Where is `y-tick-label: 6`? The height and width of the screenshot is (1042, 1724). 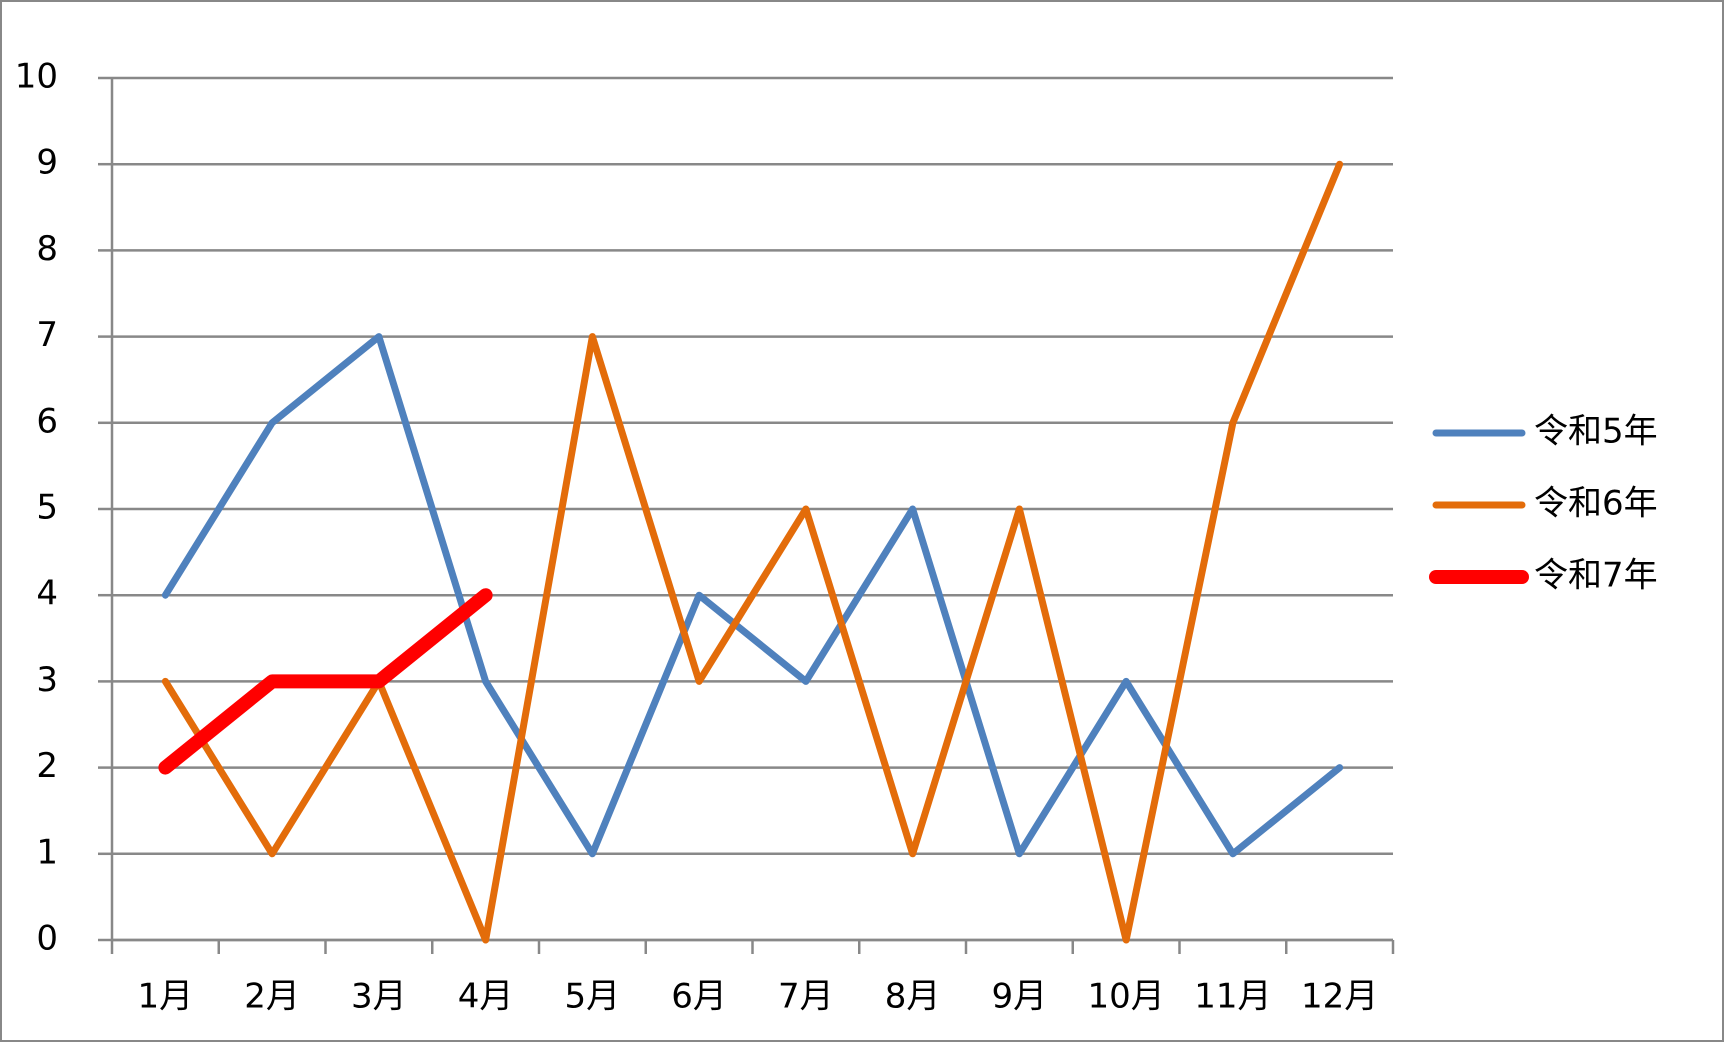 y-tick-label: 6 is located at coordinates (47, 421).